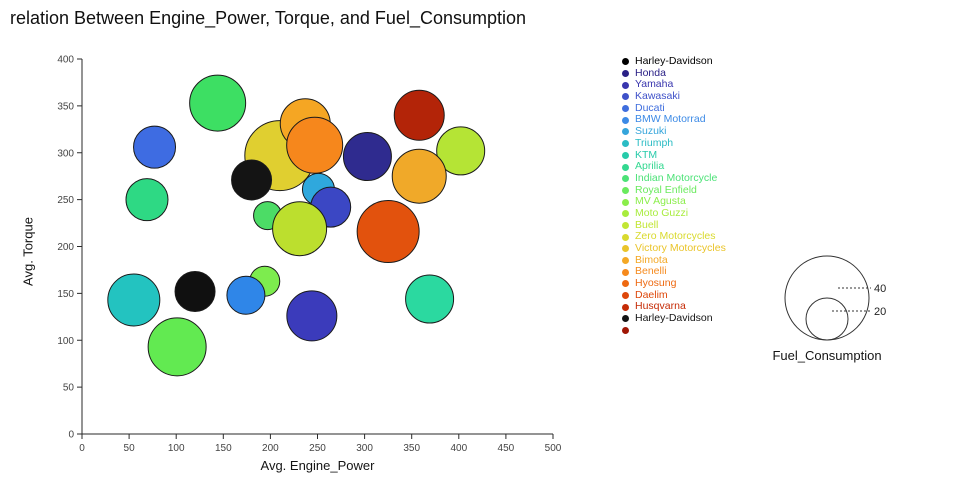 The image size is (960, 500). What do you see at coordinates (364, 448) in the screenshot?
I see `x-tick-label: 300` at bounding box center [364, 448].